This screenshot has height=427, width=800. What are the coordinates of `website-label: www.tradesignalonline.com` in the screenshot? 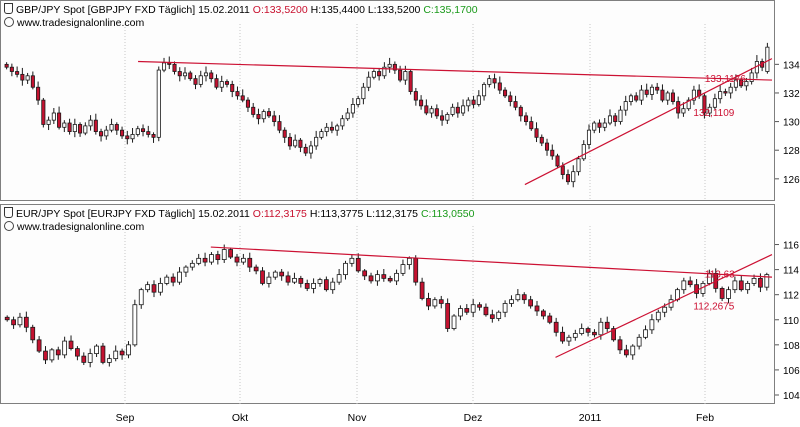 It's located at (81, 227).